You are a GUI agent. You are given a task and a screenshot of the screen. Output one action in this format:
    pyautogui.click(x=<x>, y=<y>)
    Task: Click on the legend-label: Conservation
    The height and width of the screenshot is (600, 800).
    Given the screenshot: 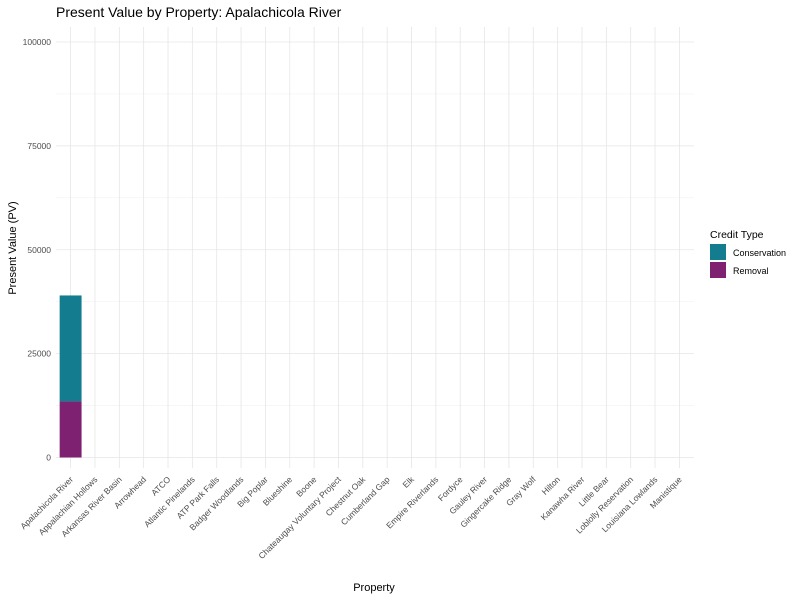 What is the action you would take?
    pyautogui.click(x=759, y=253)
    